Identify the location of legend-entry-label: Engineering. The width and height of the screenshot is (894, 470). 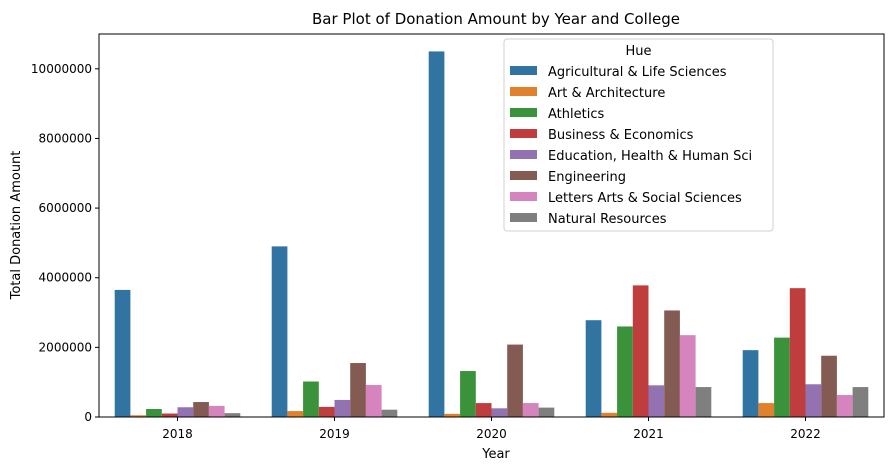
(587, 177).